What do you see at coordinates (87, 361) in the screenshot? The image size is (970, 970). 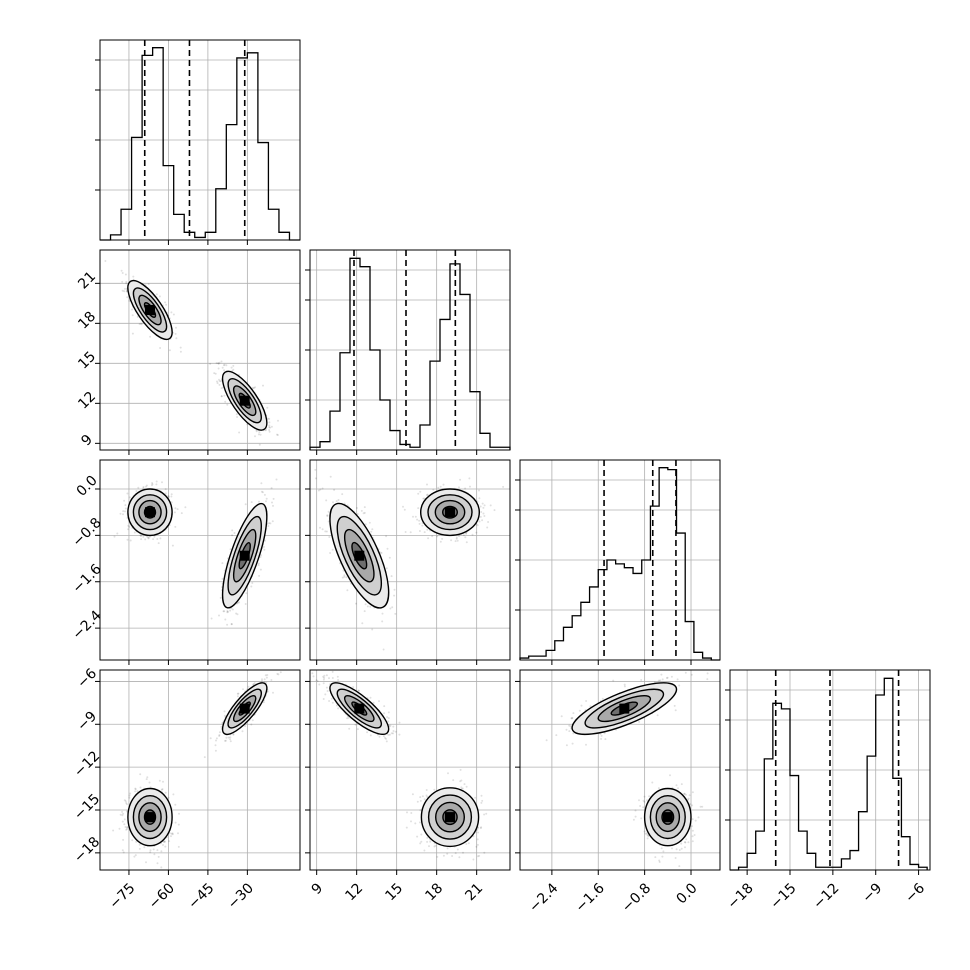 I see `y-tick-label: 15` at bounding box center [87, 361].